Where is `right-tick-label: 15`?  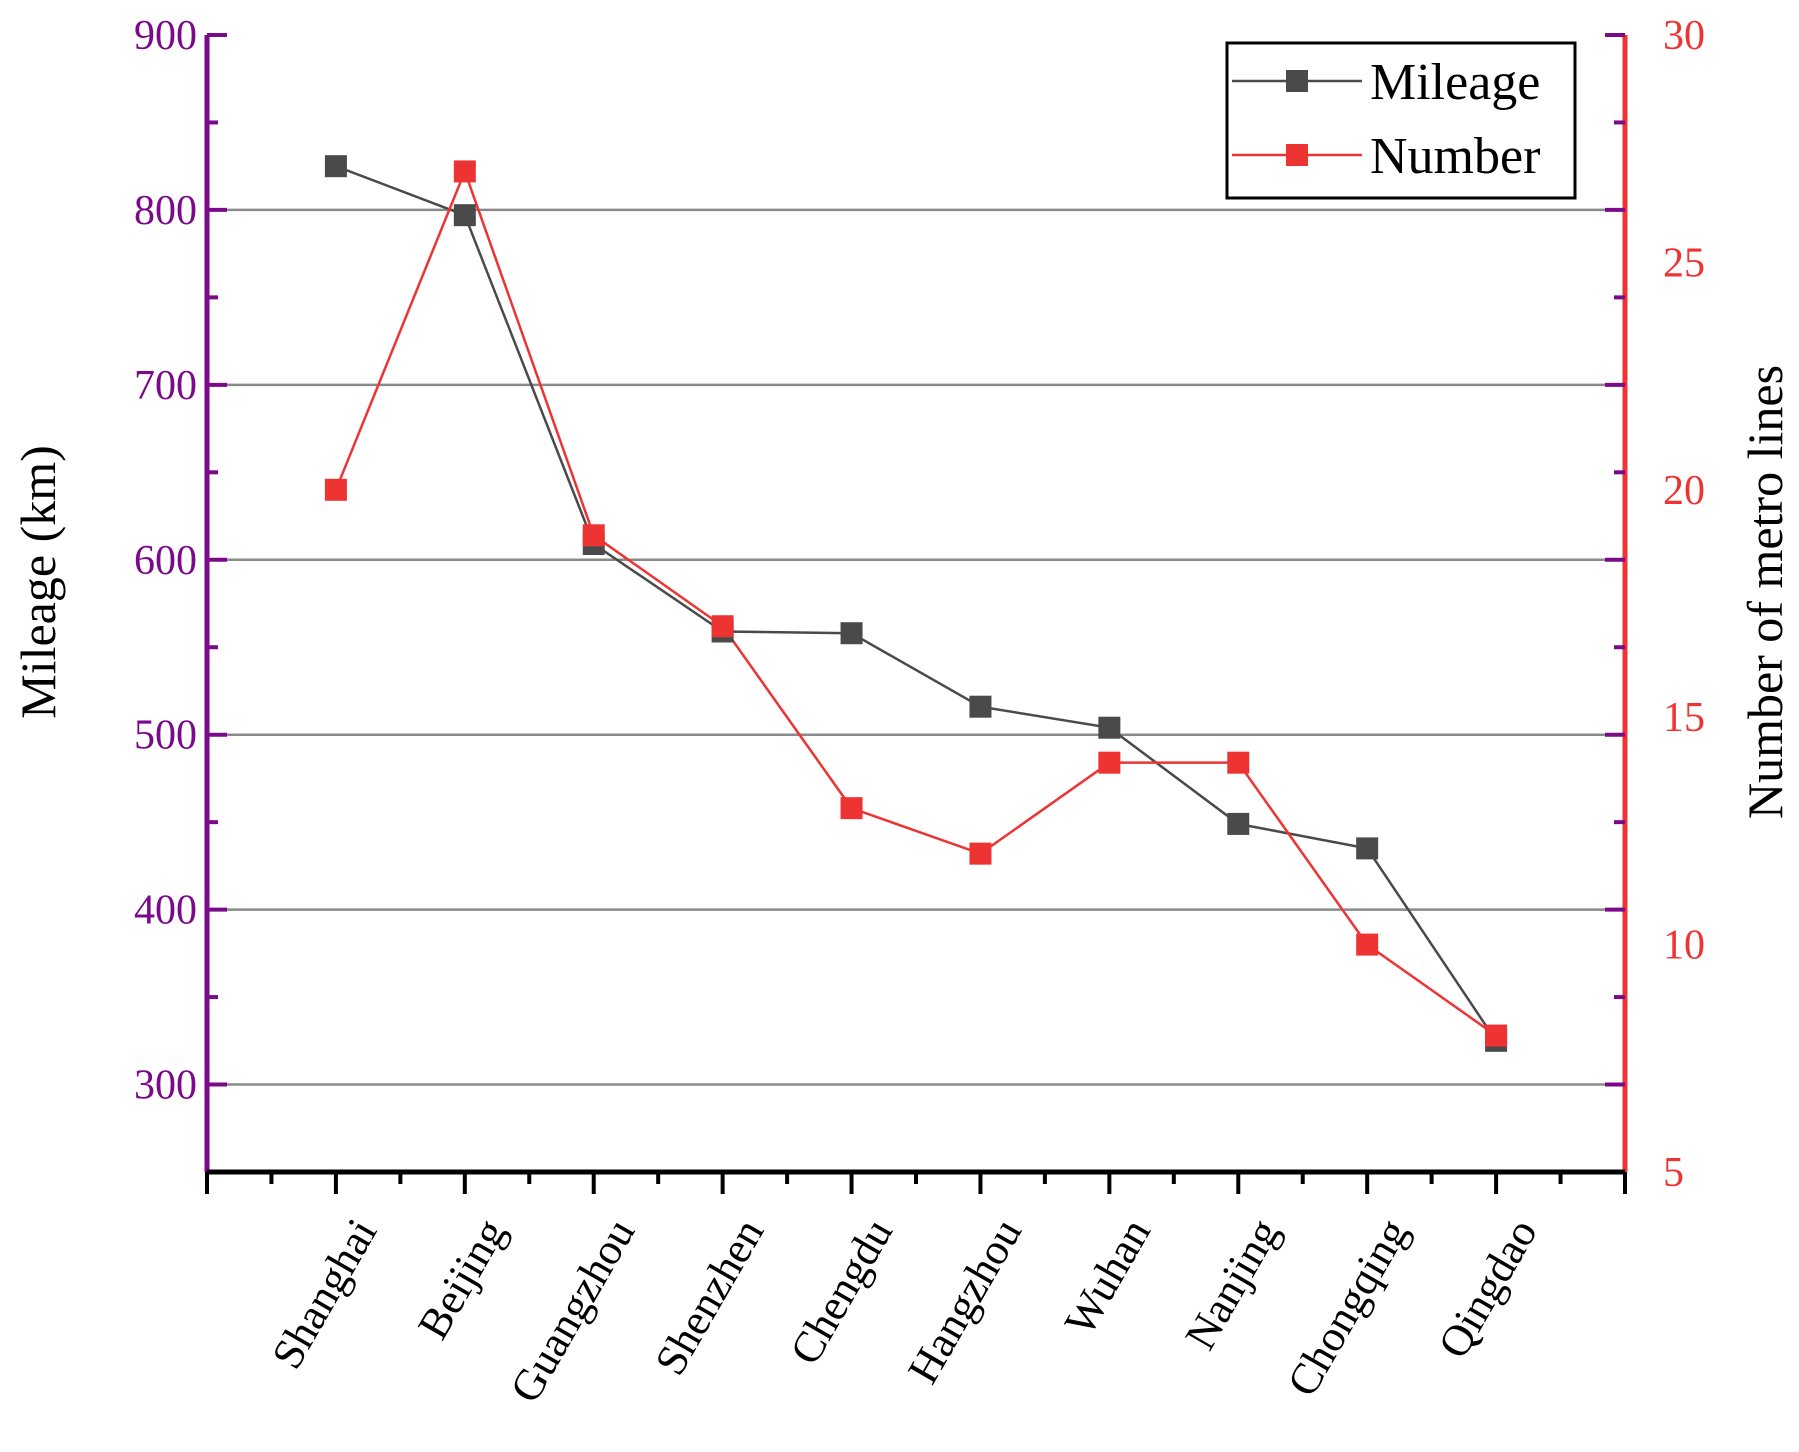 right-tick-label: 15 is located at coordinates (1684, 718).